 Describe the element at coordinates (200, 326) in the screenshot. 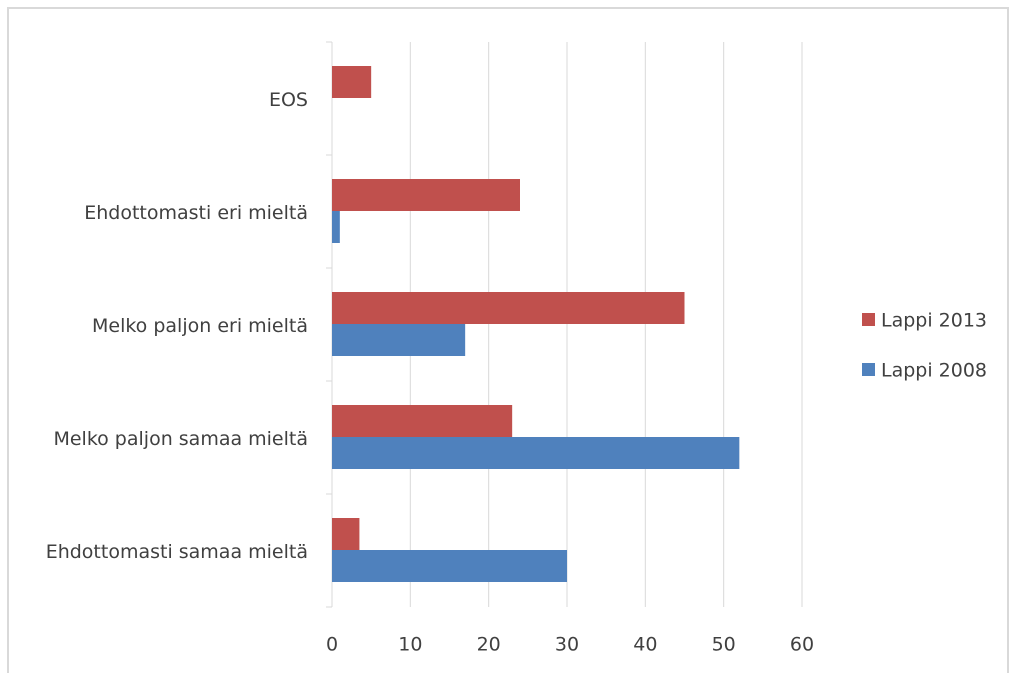

I see `y-tick-label: Melko paljon eri mieltä` at that location.